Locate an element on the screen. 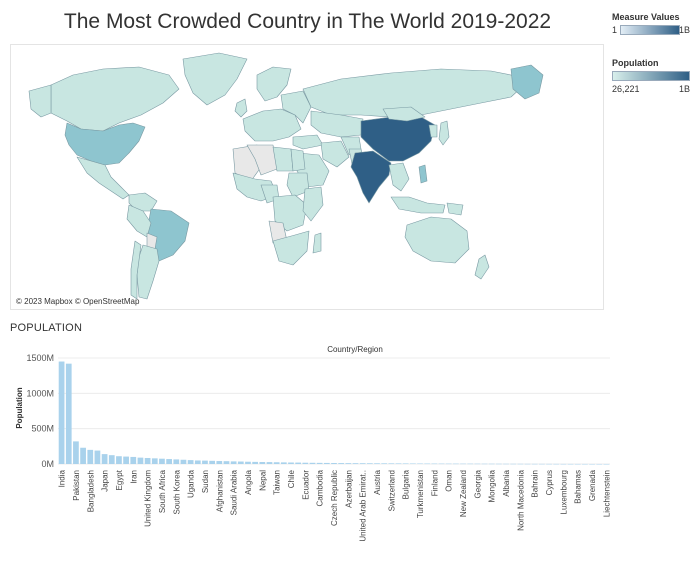 The width and height of the screenshot is (700, 563). bar-turkmenistan is located at coordinates (420, 464).